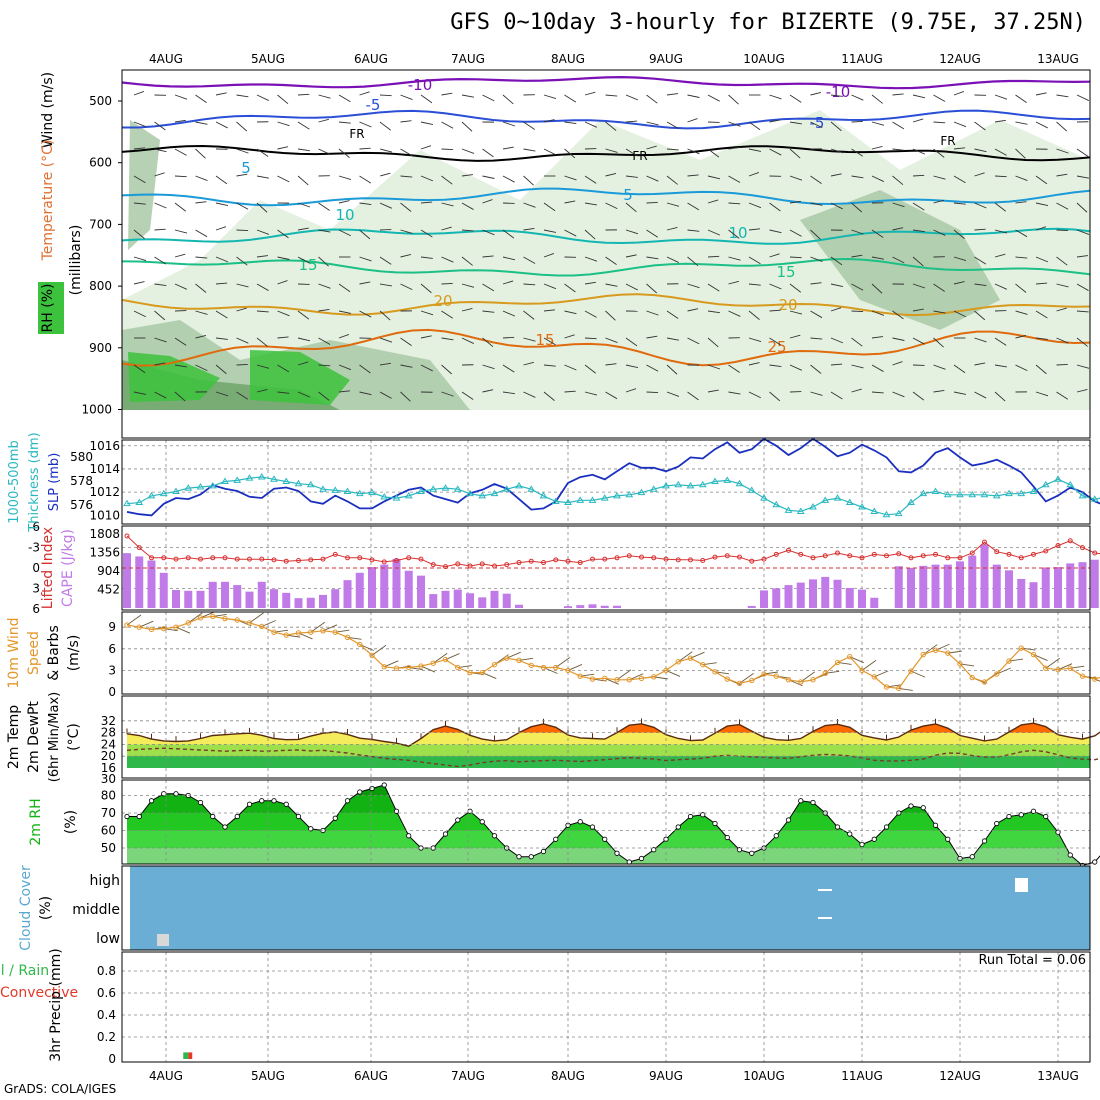 This screenshot has height=1100, width=1100. I want to click on temp-tick: 20, so click(108, 756).